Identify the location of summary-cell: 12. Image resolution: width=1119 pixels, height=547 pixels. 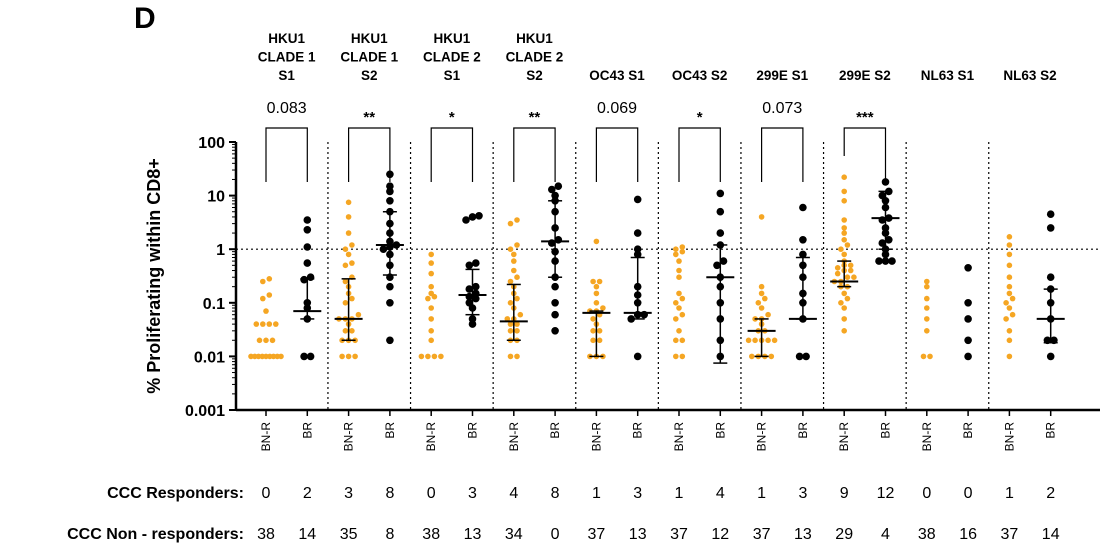
(886, 493).